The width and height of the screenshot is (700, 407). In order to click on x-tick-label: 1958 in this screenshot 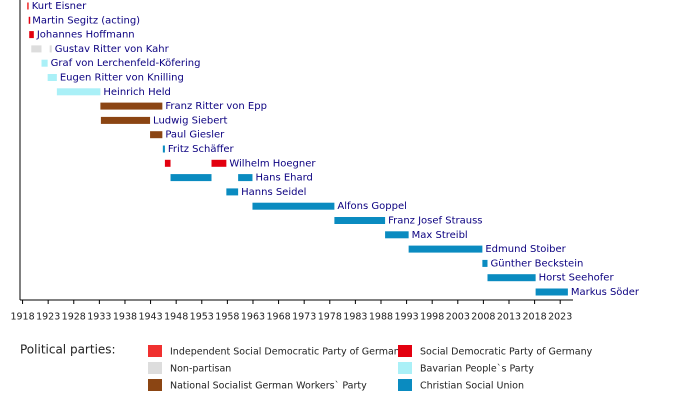, I will do `click(227, 317)`.